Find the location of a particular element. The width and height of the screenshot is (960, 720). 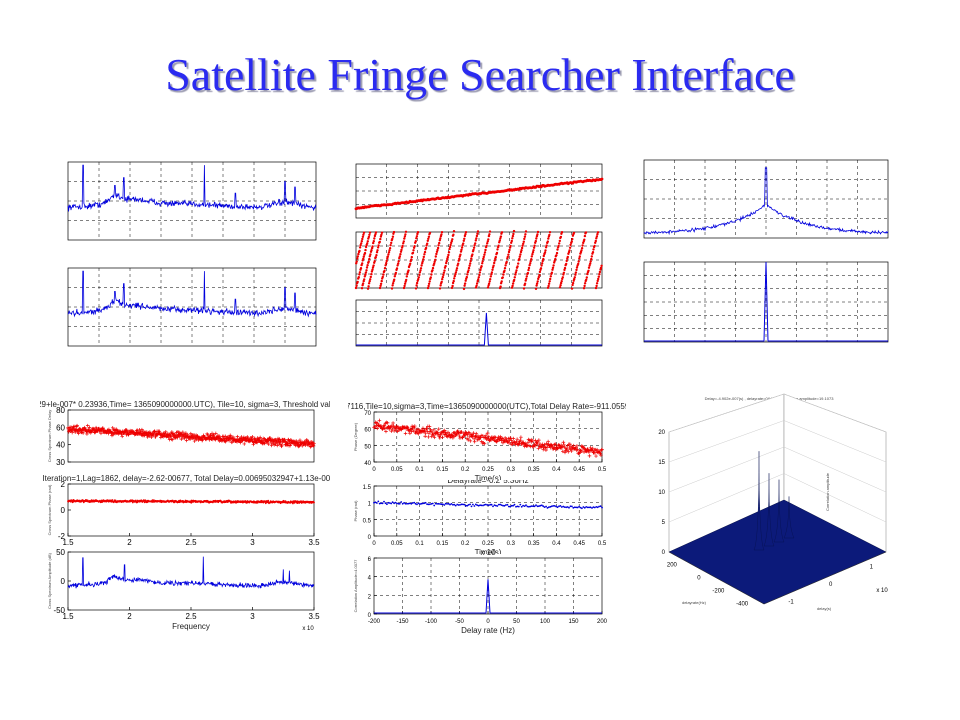

x-tick-label: 3.5 is located at coordinates (314, 542).